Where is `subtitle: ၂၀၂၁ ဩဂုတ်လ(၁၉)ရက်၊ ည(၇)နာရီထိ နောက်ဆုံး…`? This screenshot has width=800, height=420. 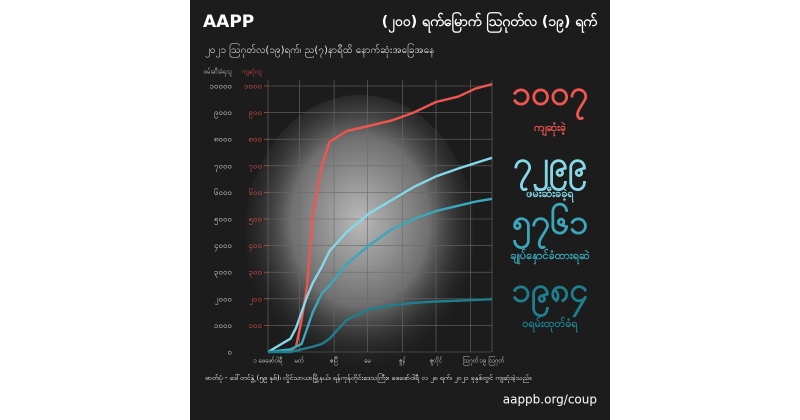 subtitle: ၂၀၂၁ ဩဂုတ်လ(၁၉)ရက်၊ ည(၇)နာရီထိ နောက်ဆုံး… is located at coordinates (319, 50).